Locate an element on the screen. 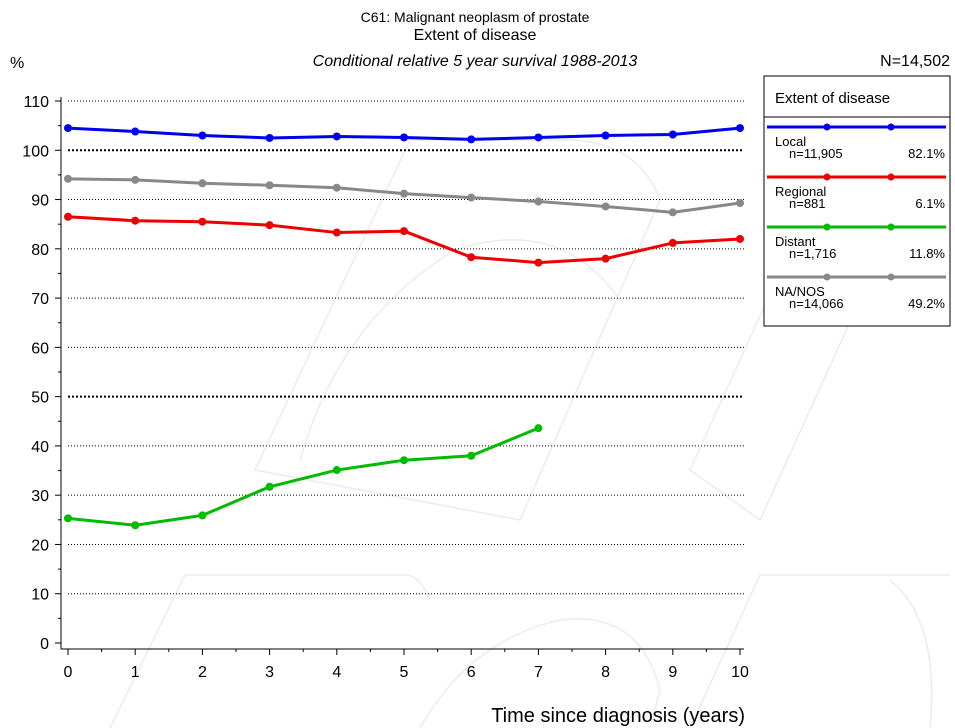 Image resolution: width=955 pixels, height=728 pixels. x-tick-label: 8 is located at coordinates (605, 672).